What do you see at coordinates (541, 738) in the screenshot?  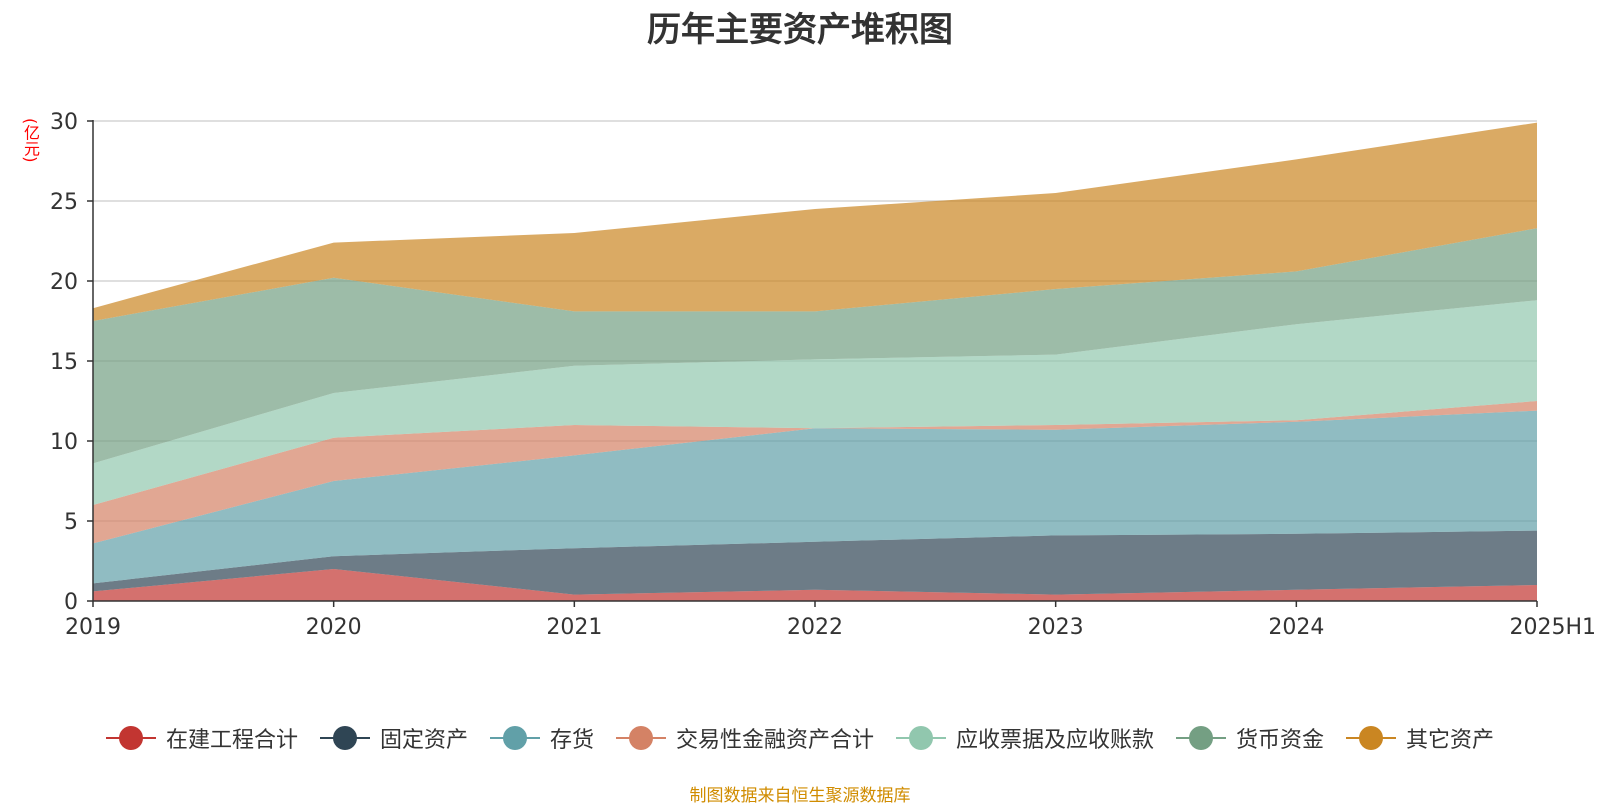 I see `legend-item: 存货` at bounding box center [541, 738].